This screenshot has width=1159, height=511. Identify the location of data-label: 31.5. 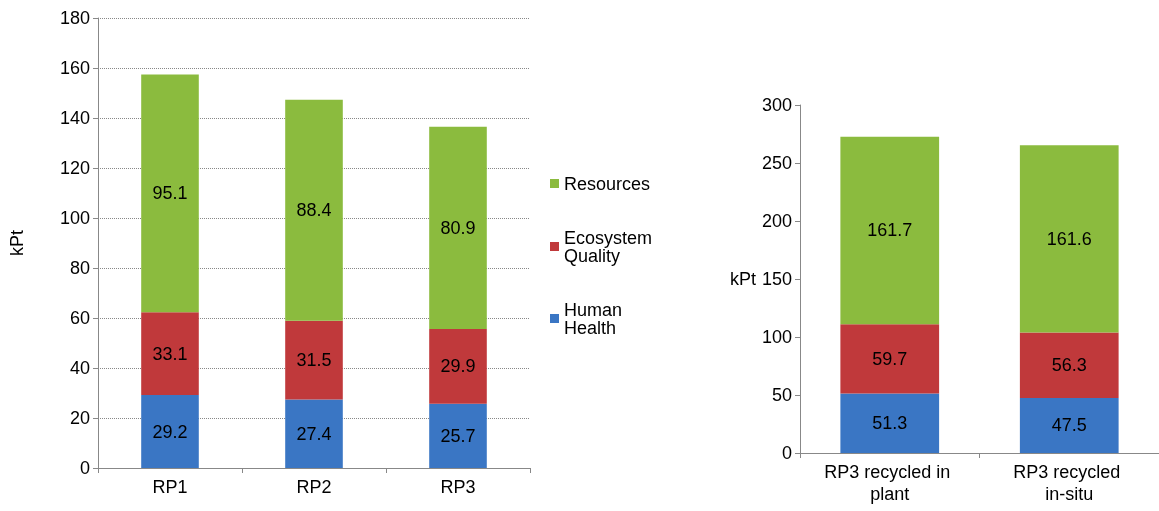
(314, 360).